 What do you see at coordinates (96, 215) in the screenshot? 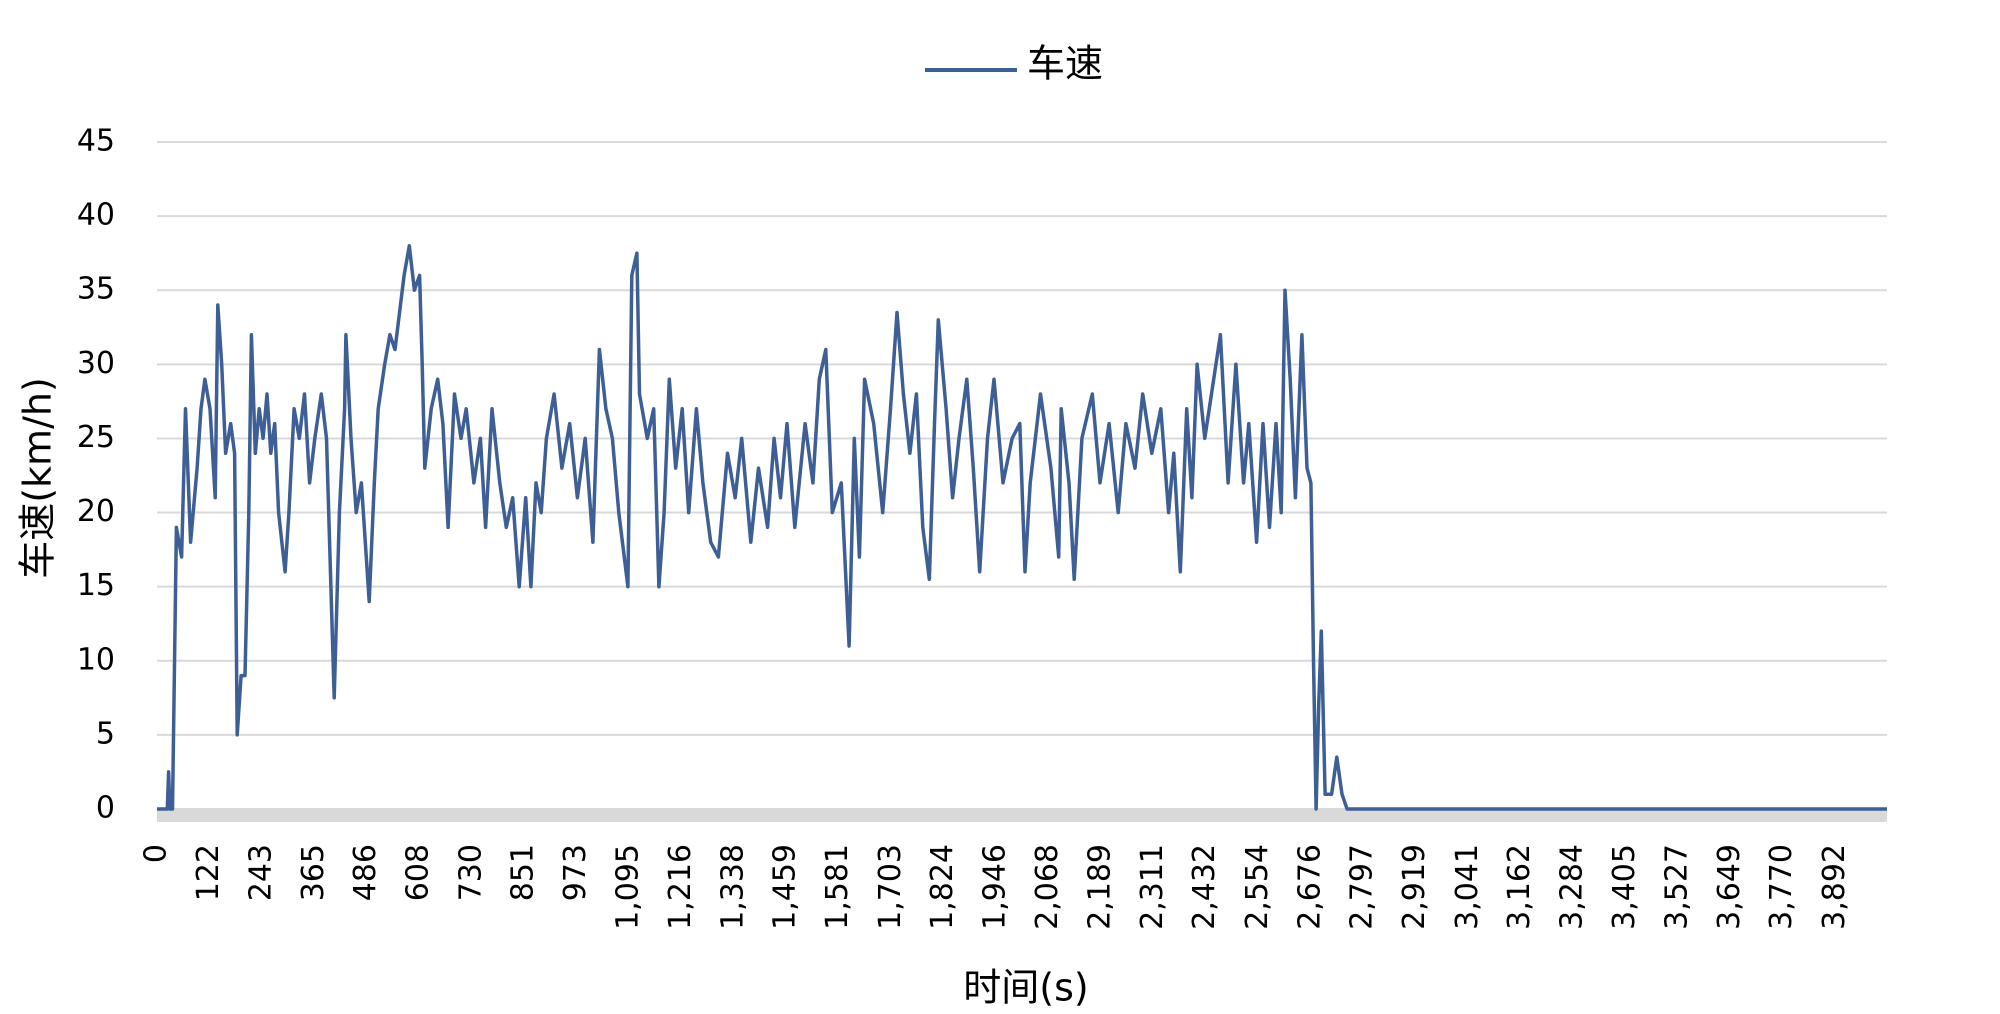
I see `y-tick-label: 40` at bounding box center [96, 215].